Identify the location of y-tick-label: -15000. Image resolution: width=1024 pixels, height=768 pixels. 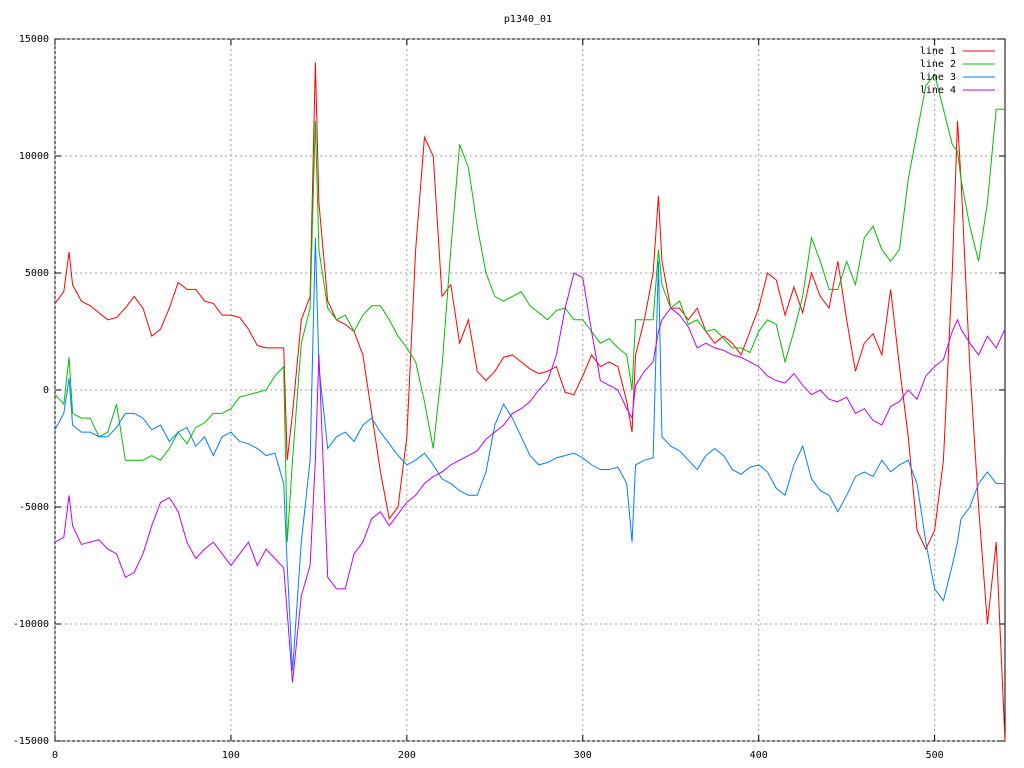
(31, 741).